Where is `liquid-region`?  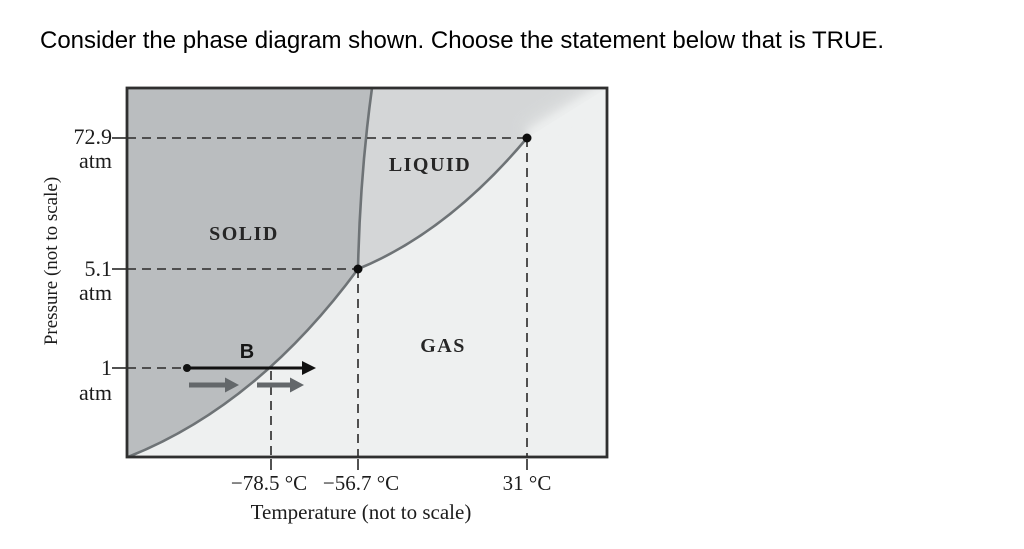
liquid-region is located at coordinates (482, 178).